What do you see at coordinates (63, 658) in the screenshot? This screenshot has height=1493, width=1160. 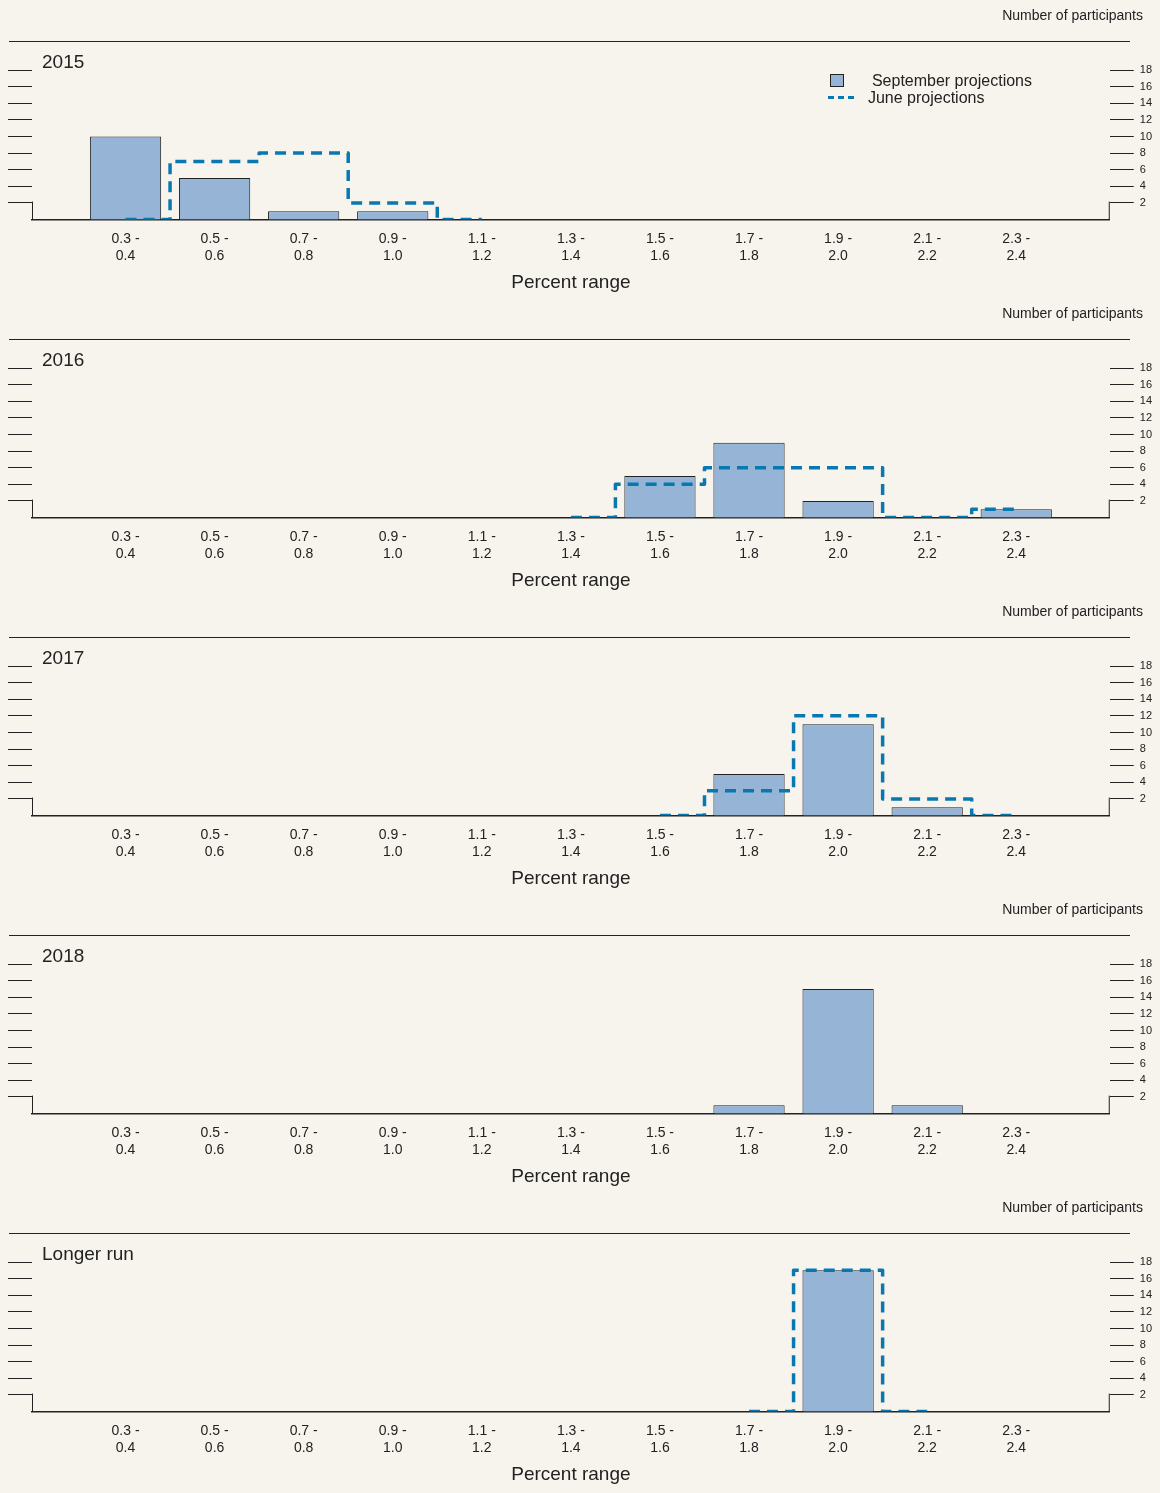 I see `chart-title: 2017` at bounding box center [63, 658].